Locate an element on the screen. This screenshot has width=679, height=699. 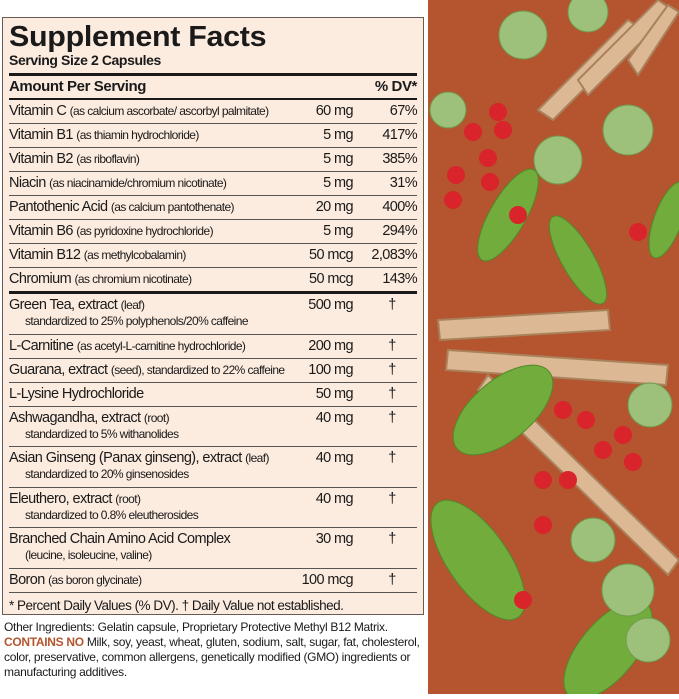
ingredient-name: Asian Ginseng (Panax ginseng), extract is located at coordinates (125, 458).